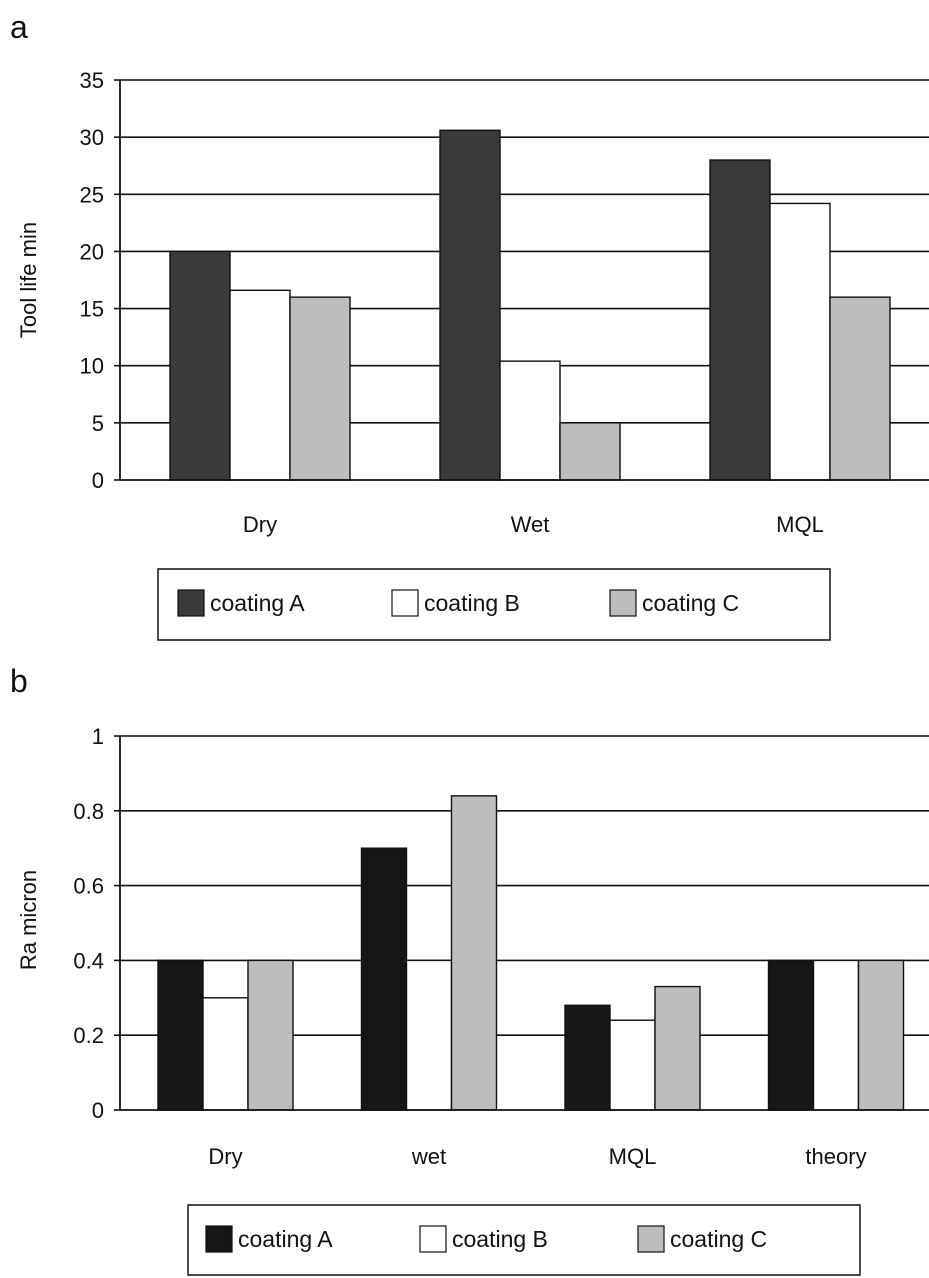 Image resolution: width=929 pixels, height=1278 pixels. I want to click on panel-a-y-tick-label: 15, so click(92, 309).